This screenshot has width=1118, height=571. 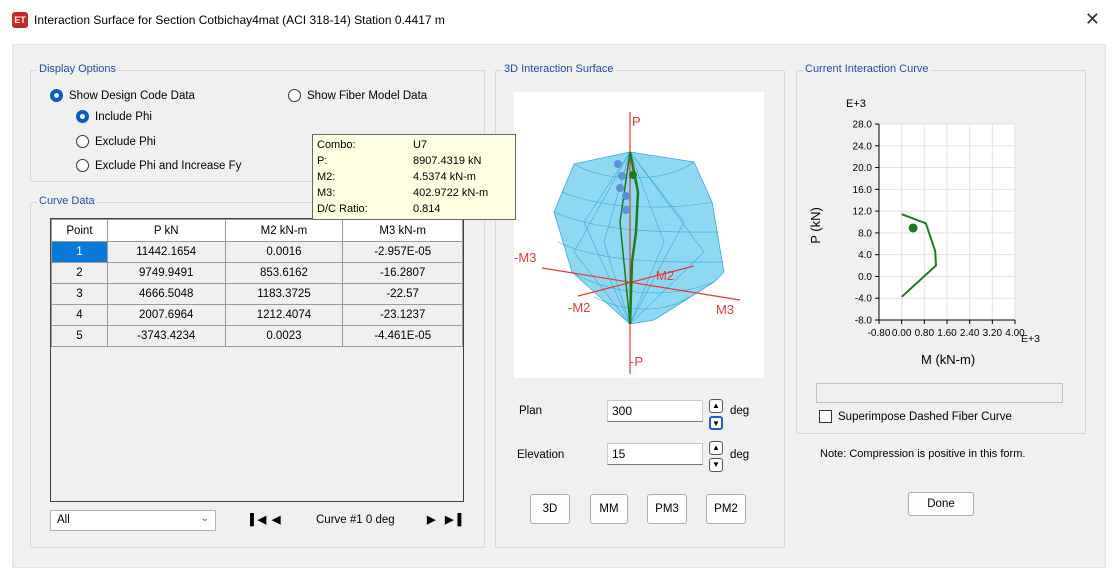 What do you see at coordinates (625, 238) in the screenshot?
I see `interaction-curve-3d-secondary` at bounding box center [625, 238].